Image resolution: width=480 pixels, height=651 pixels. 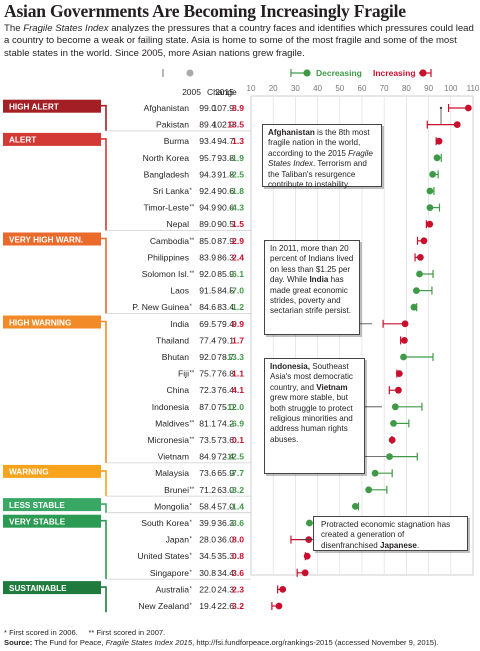 I want to click on country-name-p-new-guinea: P. New Guinea, so click(x=160, y=307).